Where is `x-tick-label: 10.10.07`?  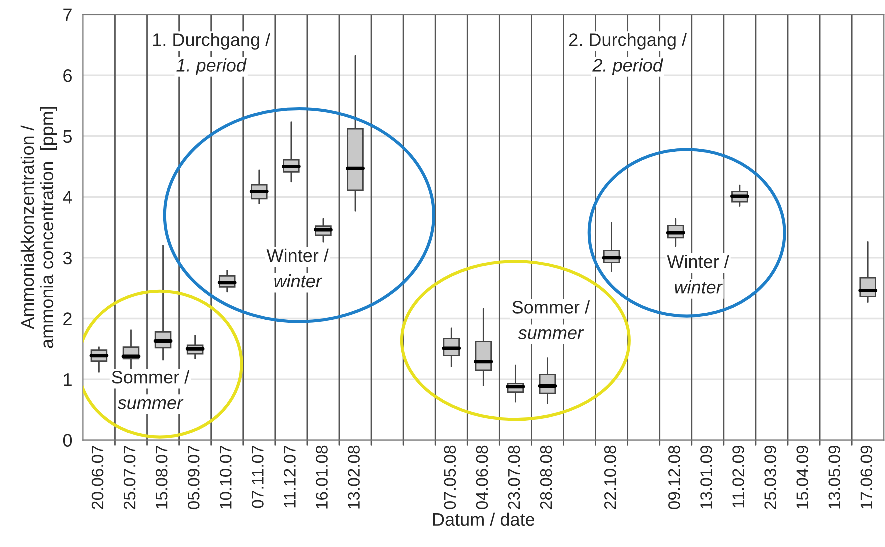 x-tick-label: 10.10.07 is located at coordinates (226, 477).